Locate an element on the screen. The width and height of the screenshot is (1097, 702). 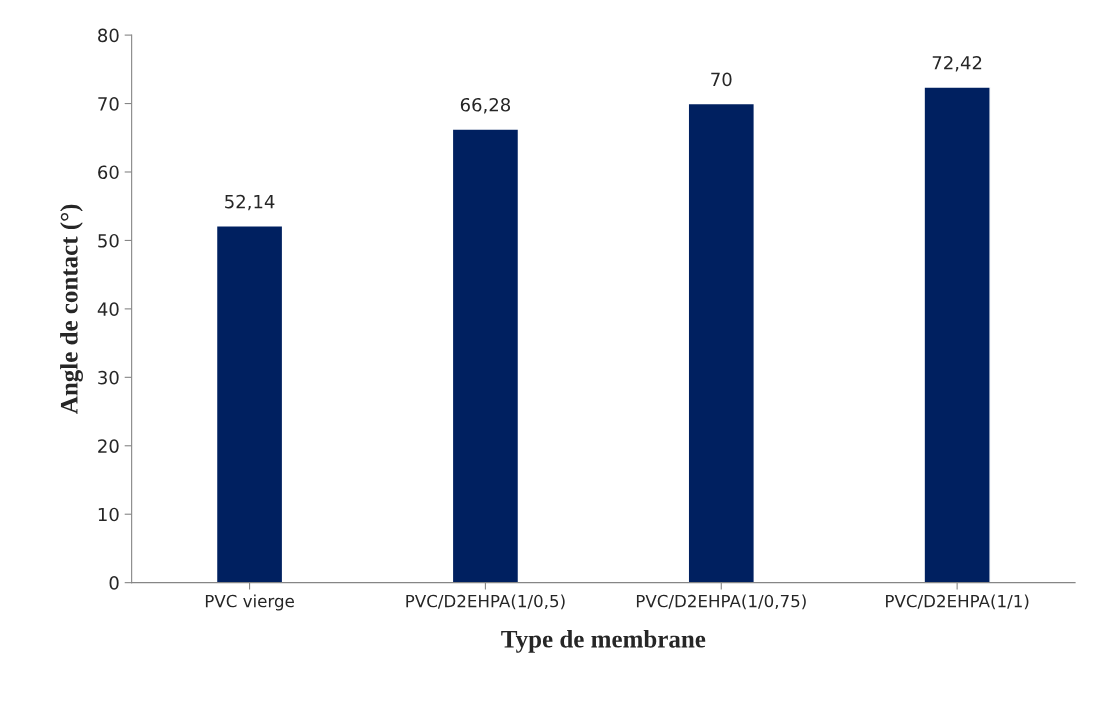
y-tick-label: 0 is located at coordinates (114, 583).